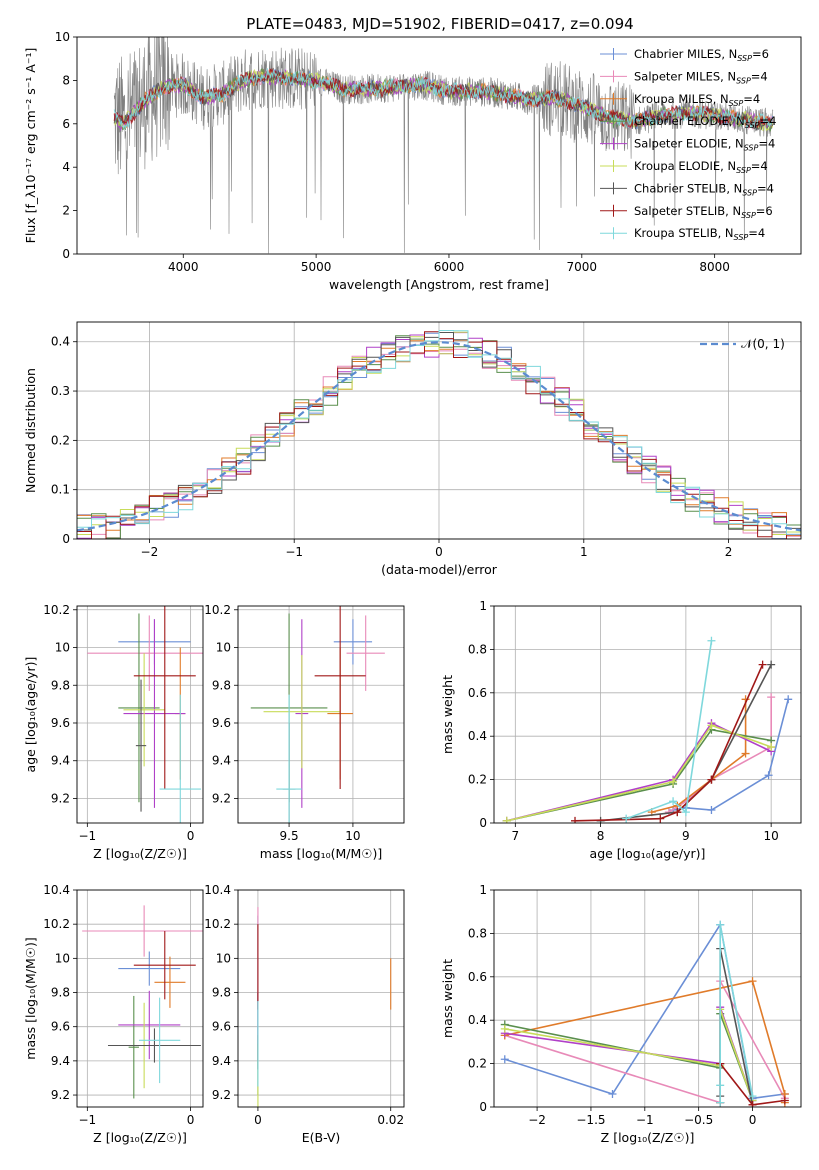 This screenshot has height=1170, width=819. What do you see at coordinates (221, 1027) in the screenshot?
I see `mass-vs-ebv-ytick-label: 9.6` at bounding box center [221, 1027].